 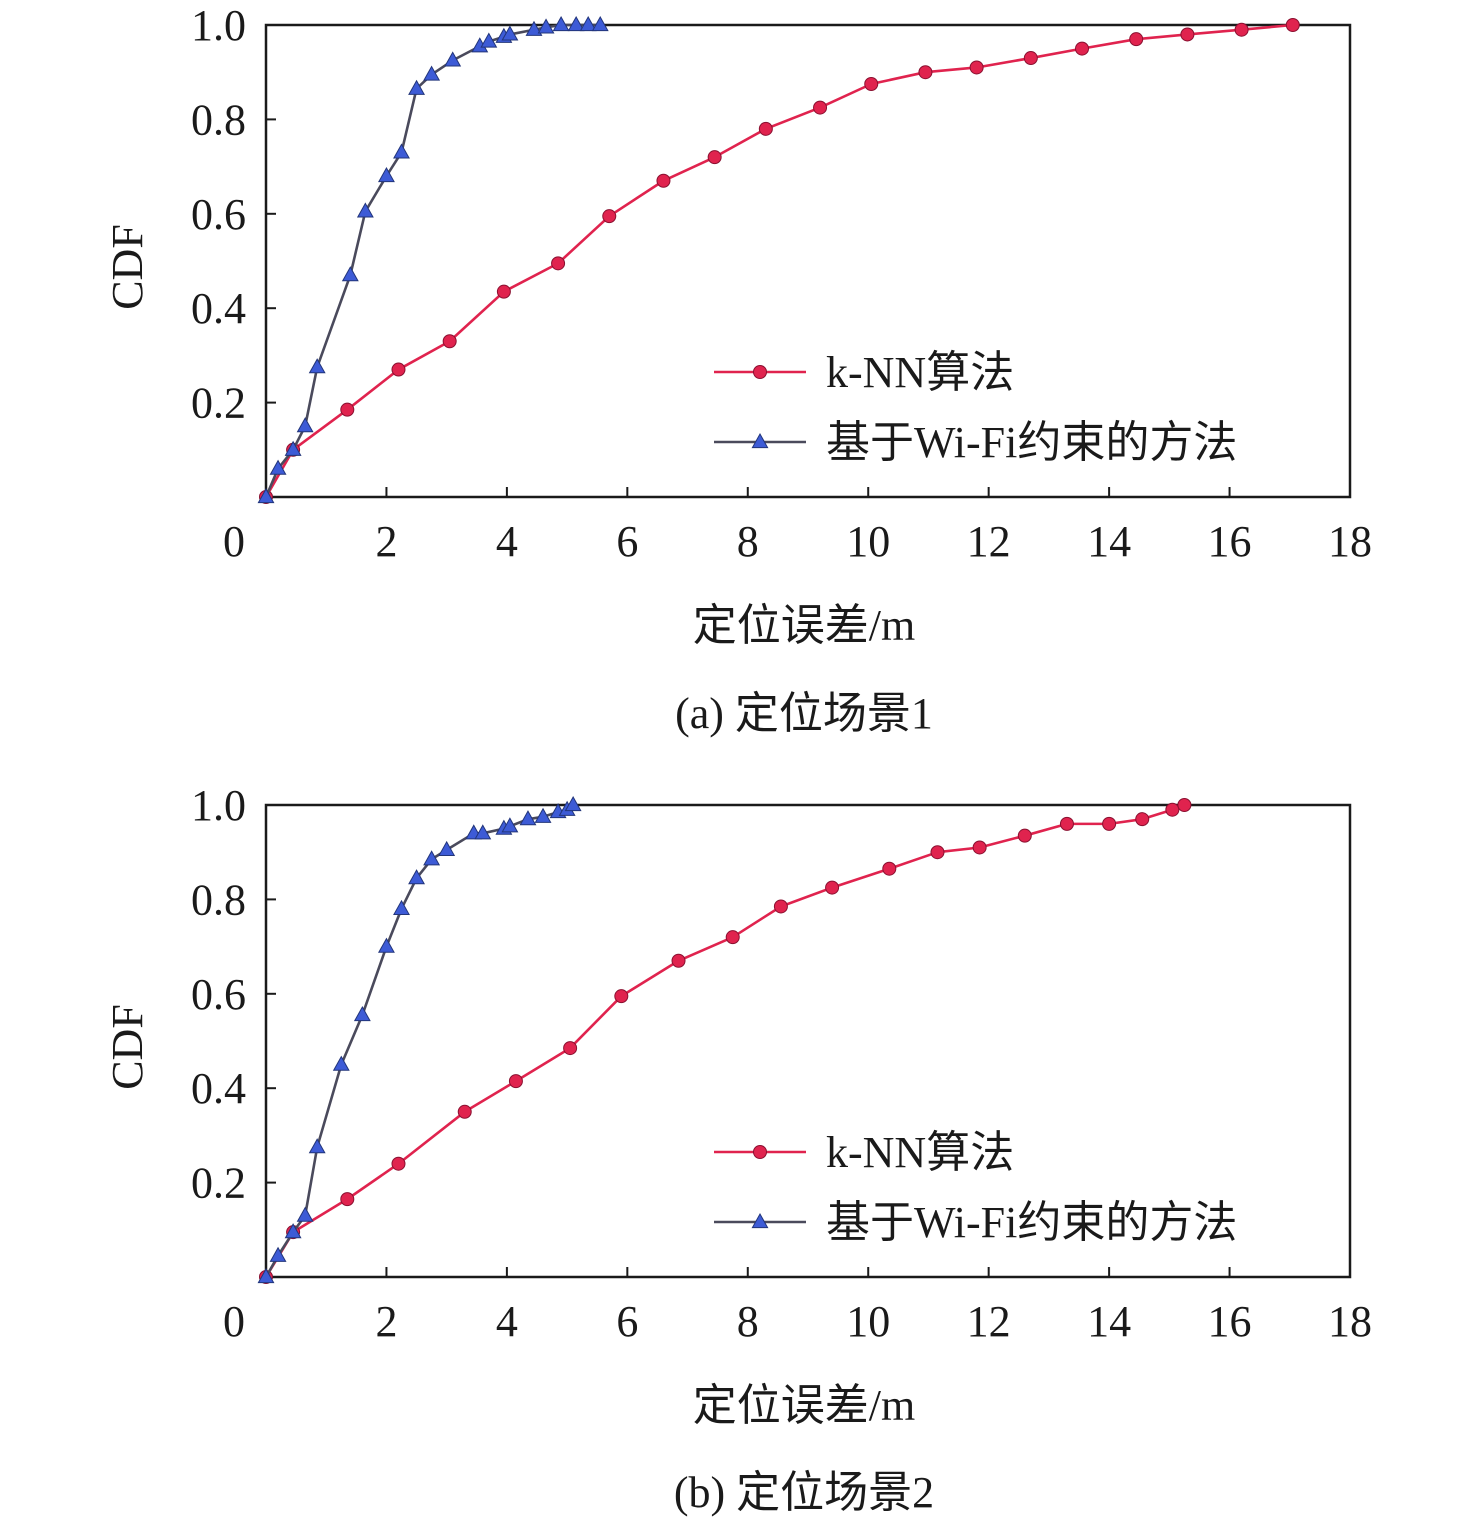 I want to click on legend-item: 基于Wi-Fi约束的方法, so click(x=975, y=442).